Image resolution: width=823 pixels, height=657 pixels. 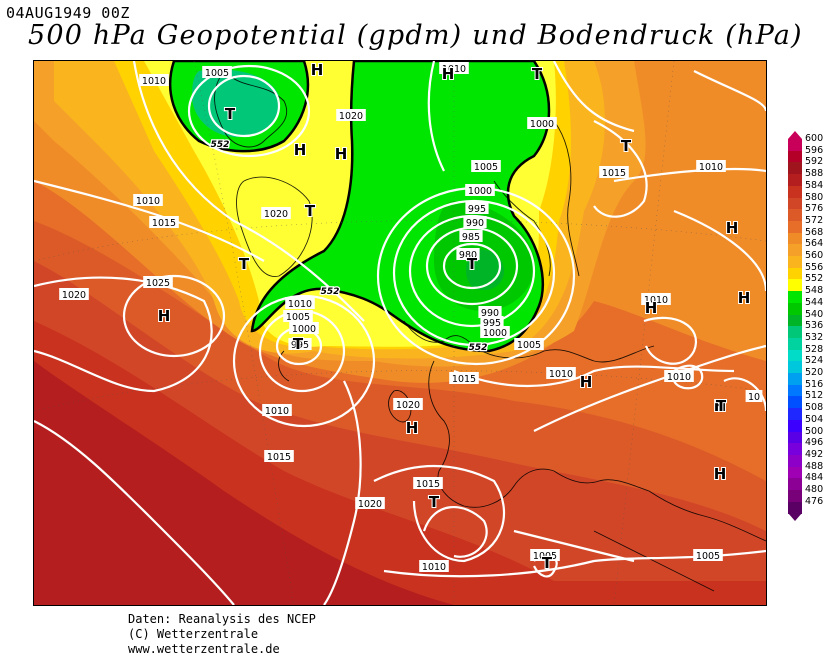 What do you see at coordinates (814, 443) in the screenshot?
I see `colorbar-label: 496` at bounding box center [814, 443].